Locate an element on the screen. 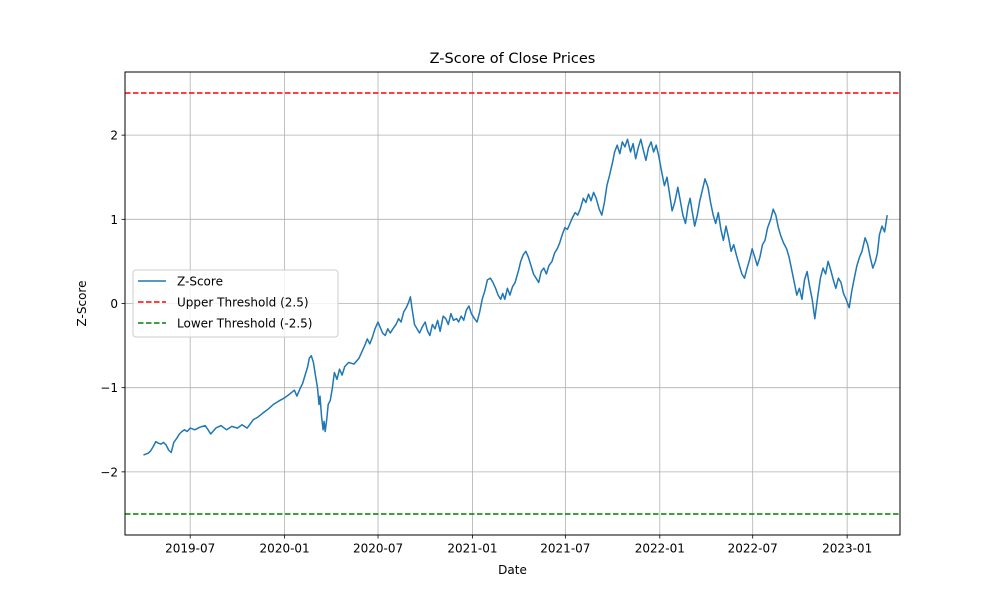 This screenshot has width=1000, height=600. legend-box is located at coordinates (235, 303).